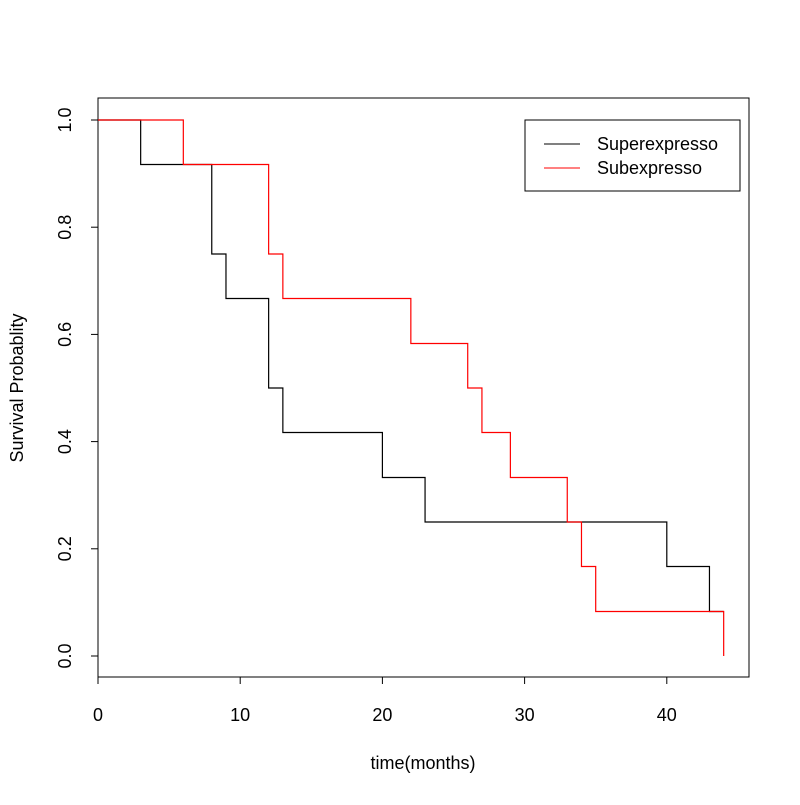 Image resolution: width=800 pixels, height=805 pixels. I want to click on x-axis: 0 10 20 30 40, so click(385, 700).